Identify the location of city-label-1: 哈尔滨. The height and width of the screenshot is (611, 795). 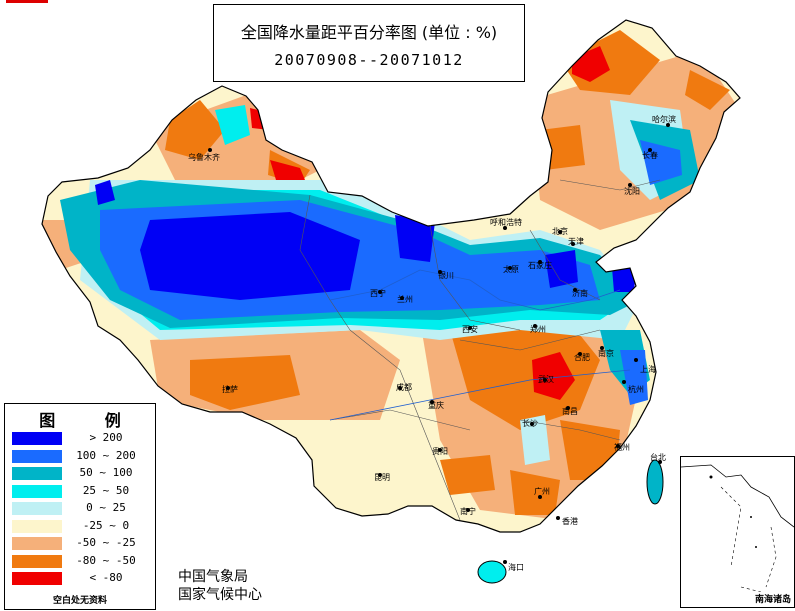
(664, 119).